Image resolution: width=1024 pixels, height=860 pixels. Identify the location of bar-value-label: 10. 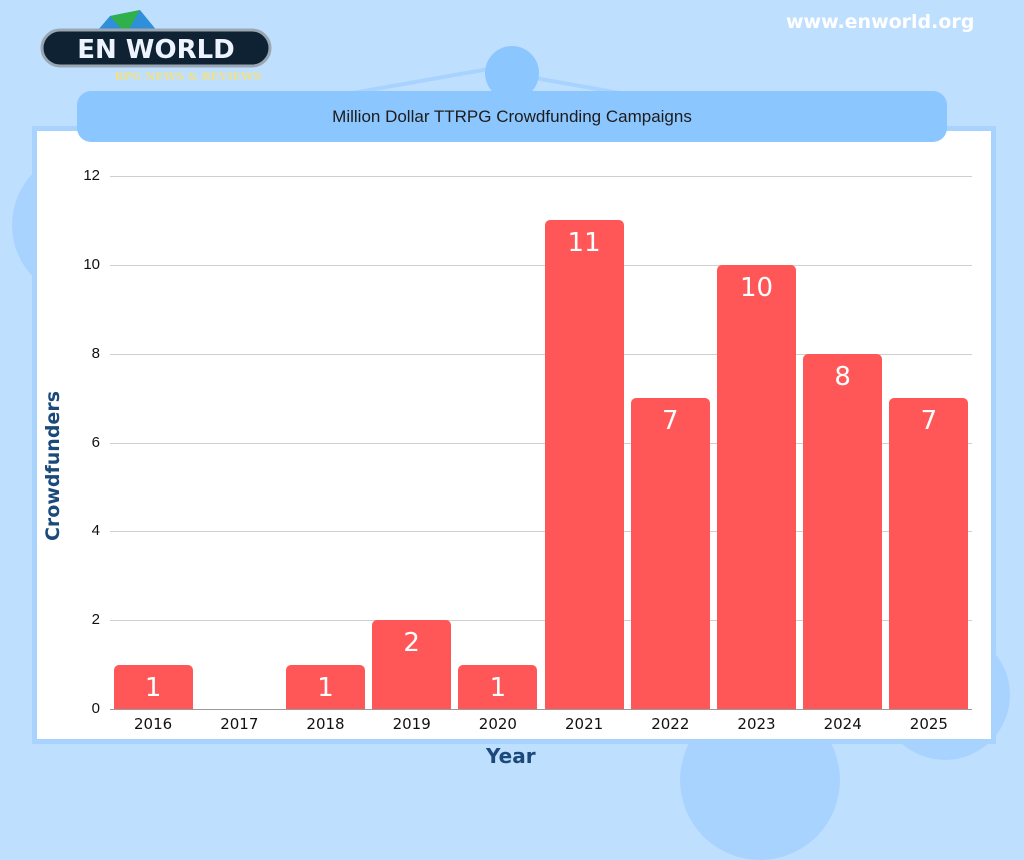
(756, 287).